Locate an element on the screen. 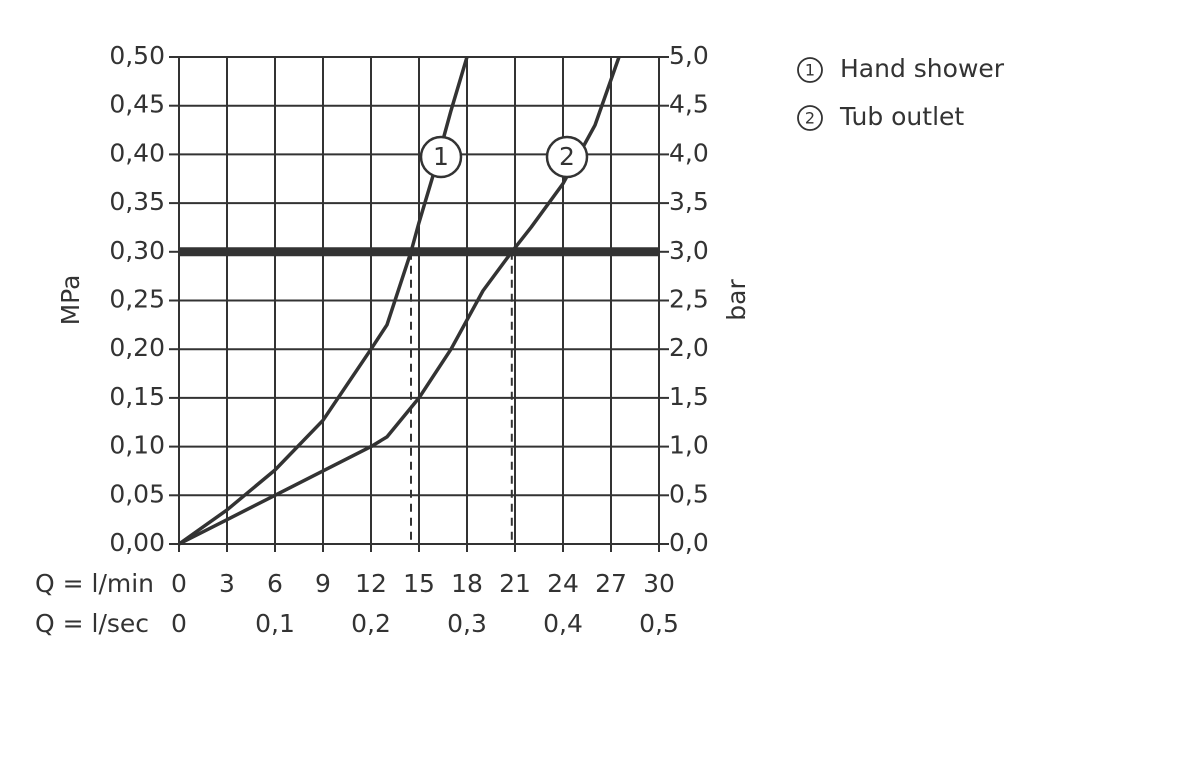  x2-tick-label: 0,3 is located at coordinates (467, 623).